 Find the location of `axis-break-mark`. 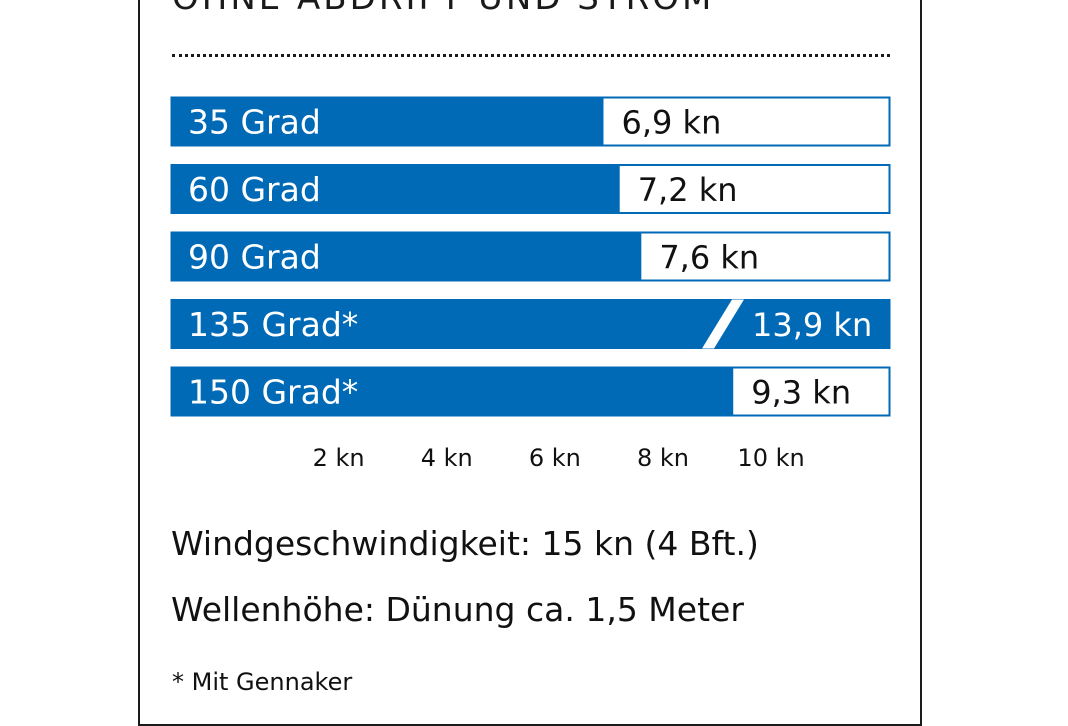

axis-break-mark is located at coordinates (723, 324).